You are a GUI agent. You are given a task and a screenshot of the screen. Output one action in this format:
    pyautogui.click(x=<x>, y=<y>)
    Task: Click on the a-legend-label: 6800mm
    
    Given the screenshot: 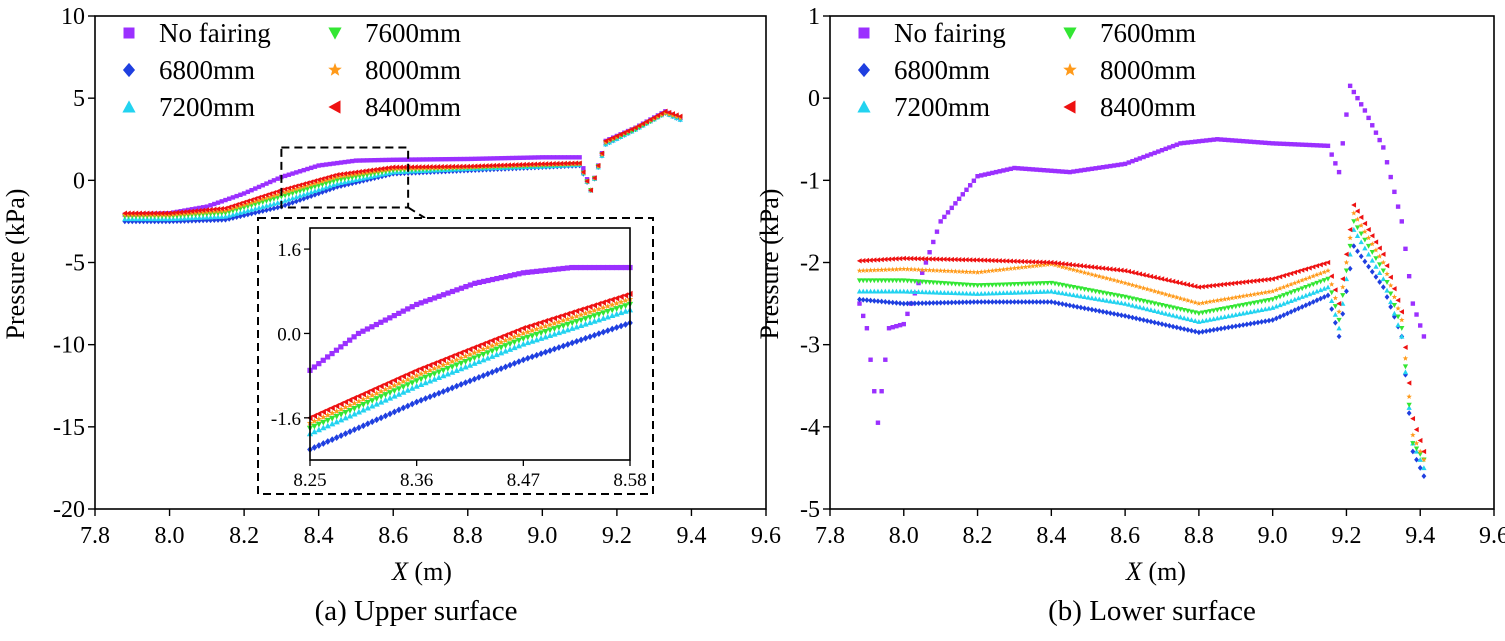 What is the action you would take?
    pyautogui.click(x=207, y=70)
    